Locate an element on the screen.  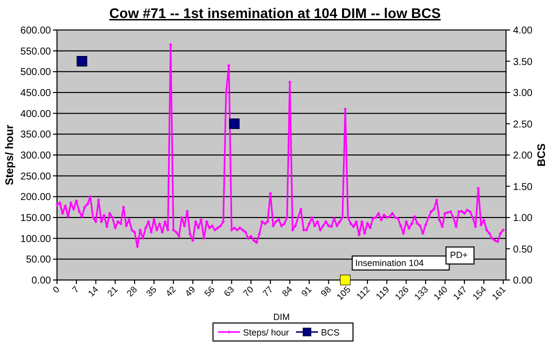
x-tick-label: 7 is located at coordinates (75, 289).